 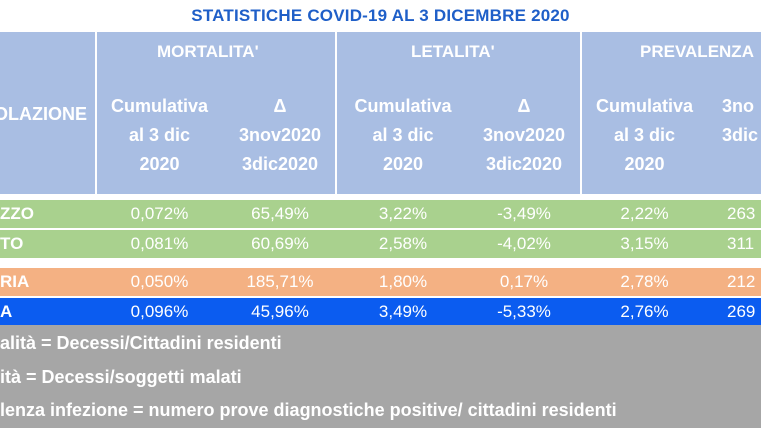 I want to click on cell-prev-cum: 3,15%, so click(x=644, y=243).